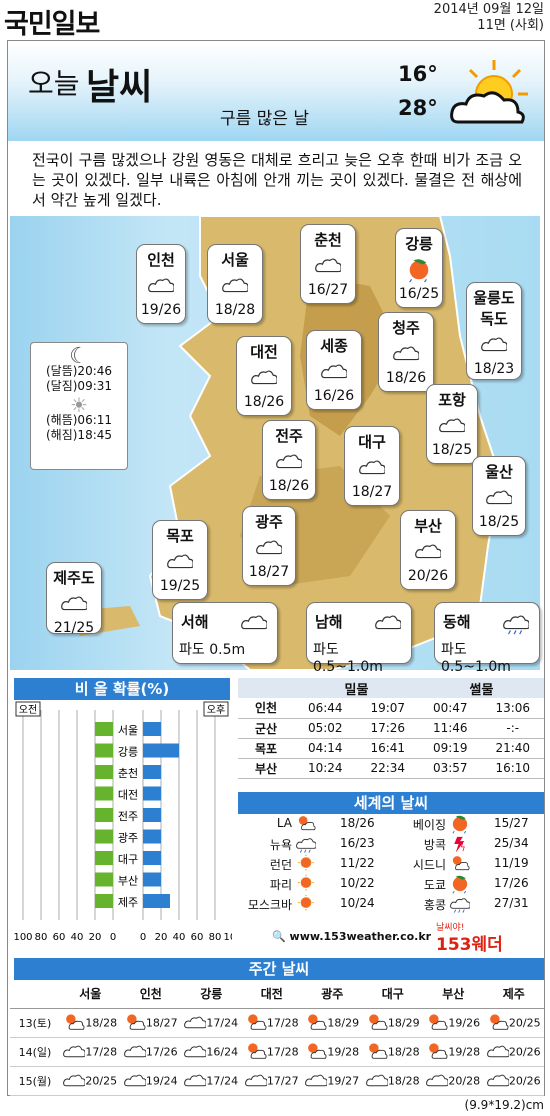  Describe the element at coordinates (325, 728) in the screenshot. I see `tide-time: 05:02` at that location.